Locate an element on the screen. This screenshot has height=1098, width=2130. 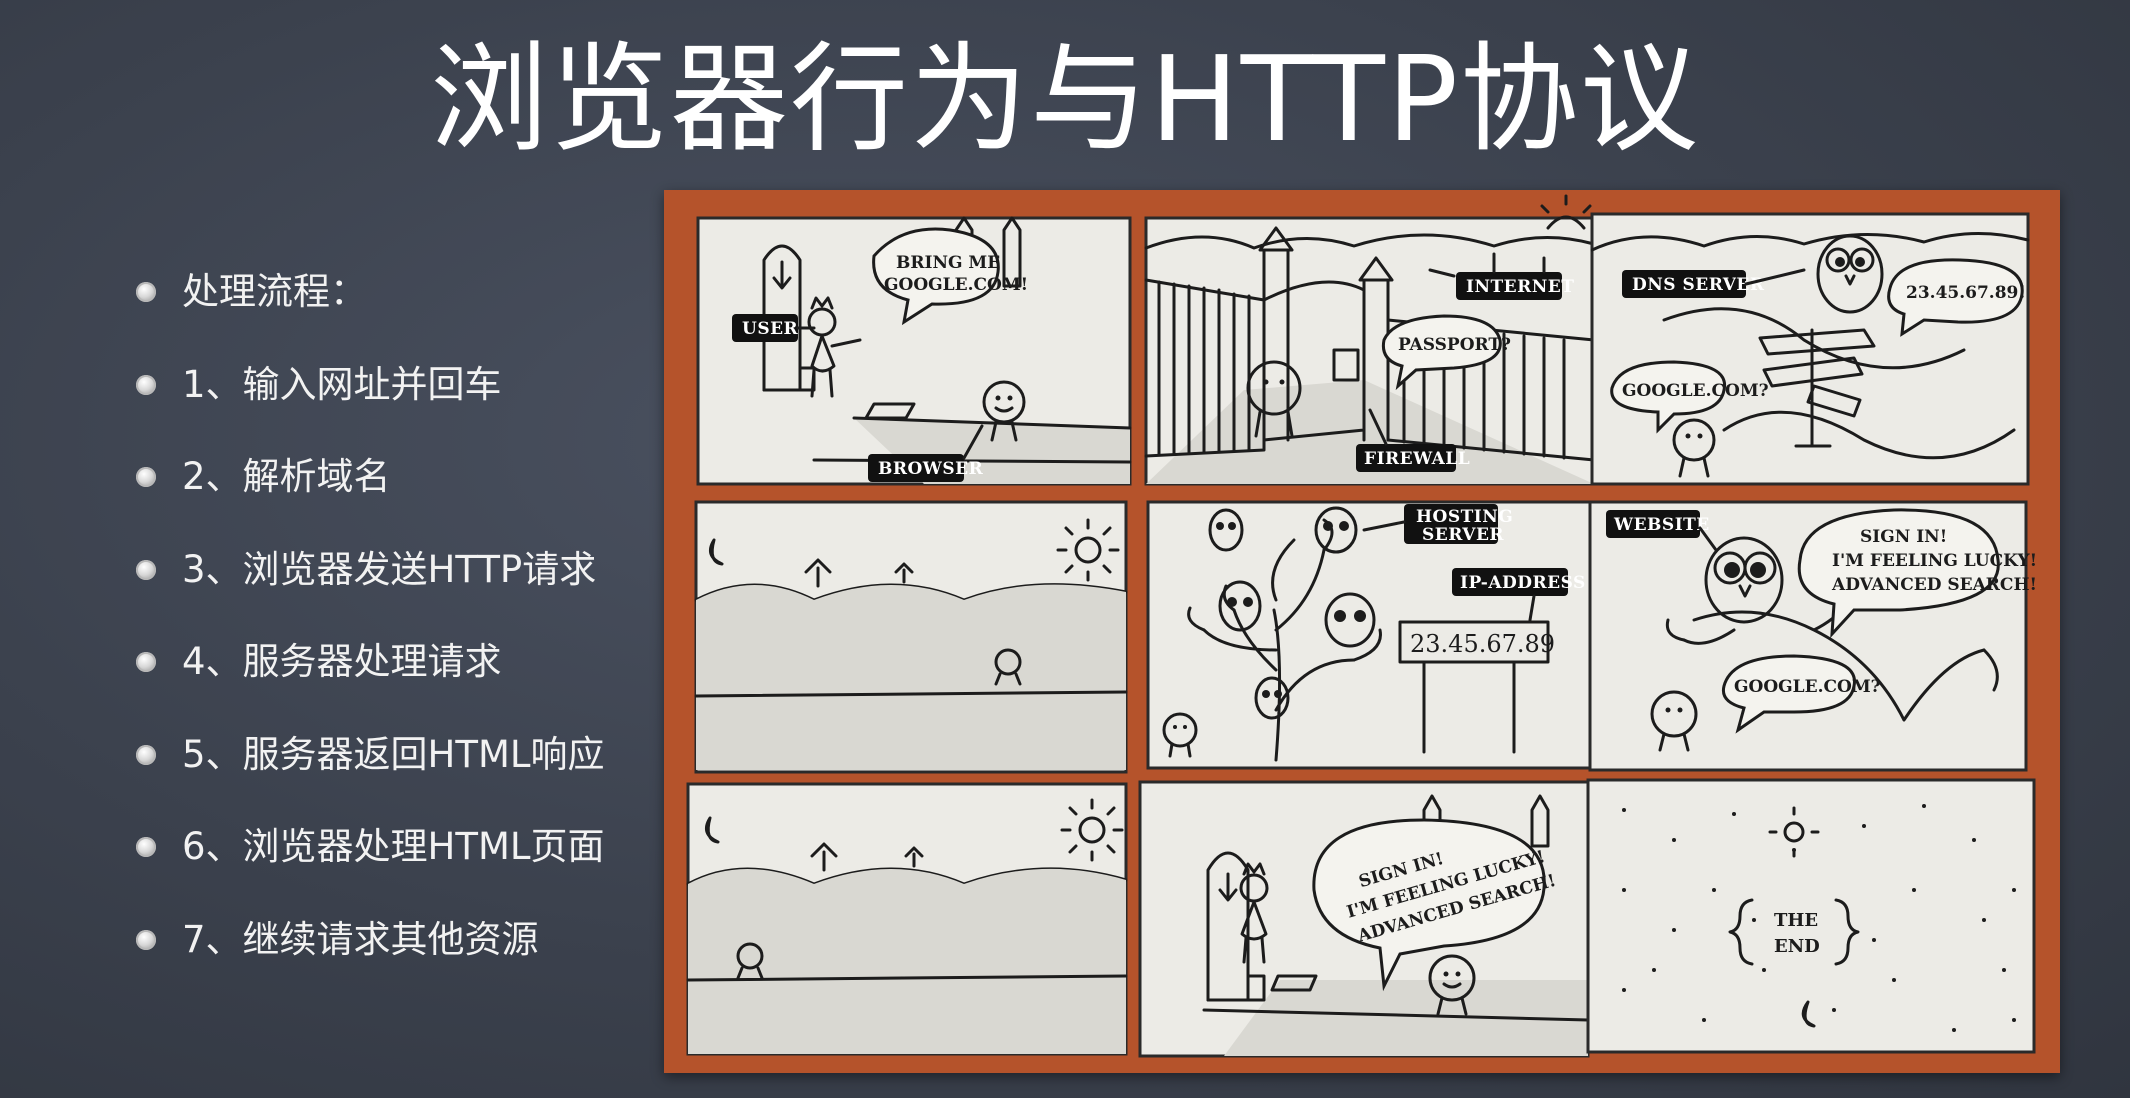
bubble-text-line2: GOOGLE.COM! is located at coordinates (956, 285).